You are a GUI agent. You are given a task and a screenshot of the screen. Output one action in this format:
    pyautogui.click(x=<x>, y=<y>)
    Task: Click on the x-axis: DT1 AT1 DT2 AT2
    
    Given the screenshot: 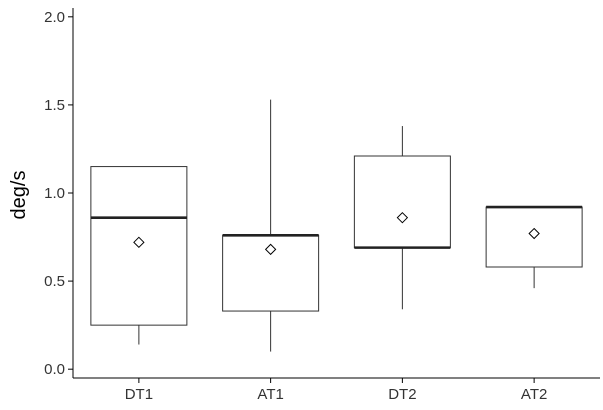 What is the action you would take?
    pyautogui.click(x=336, y=390)
    